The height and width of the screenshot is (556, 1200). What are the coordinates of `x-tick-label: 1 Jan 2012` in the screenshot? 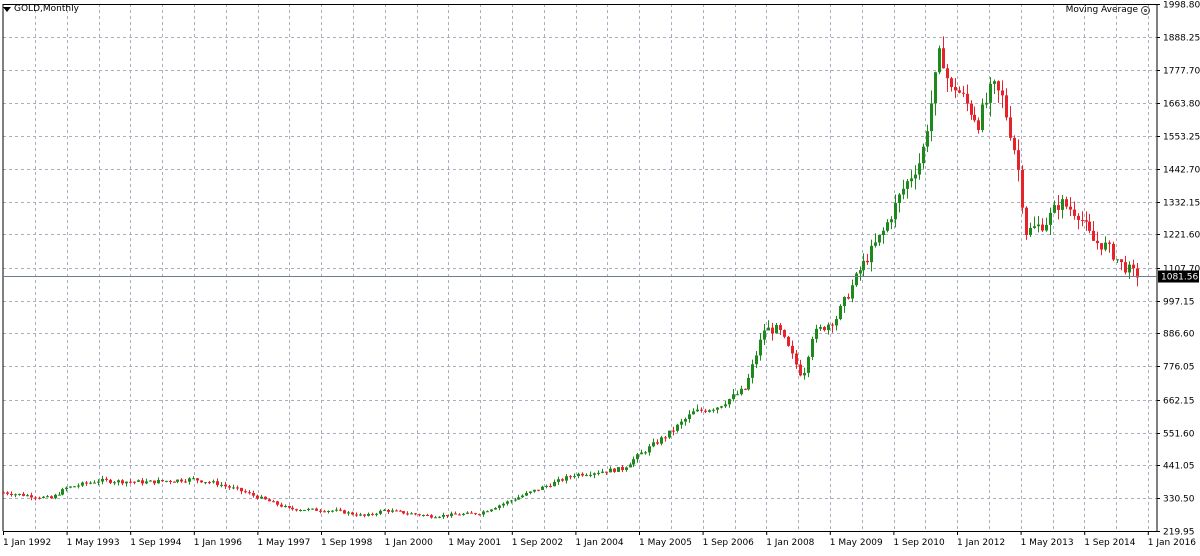 It's located at (981, 543).